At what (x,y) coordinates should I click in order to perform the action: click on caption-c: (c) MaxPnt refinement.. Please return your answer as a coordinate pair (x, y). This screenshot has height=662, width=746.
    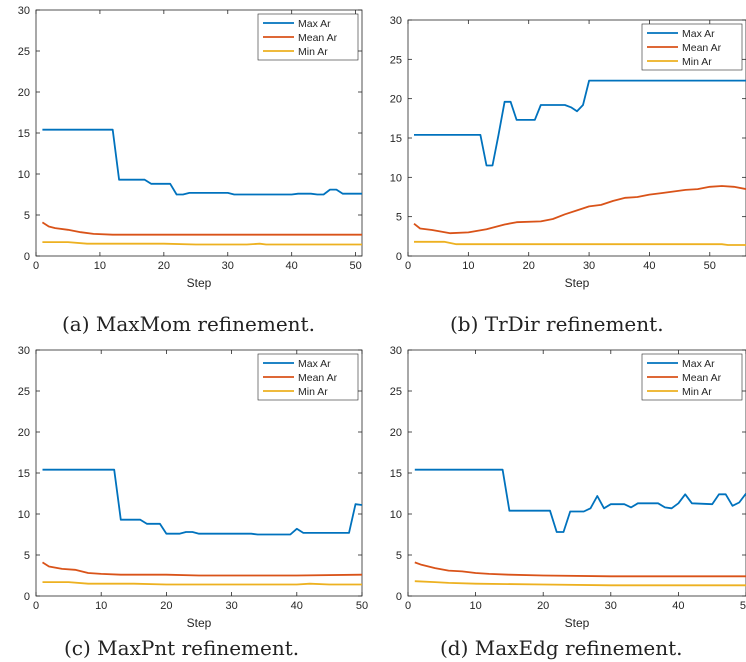
    Looking at the image, I should click on (182, 648).